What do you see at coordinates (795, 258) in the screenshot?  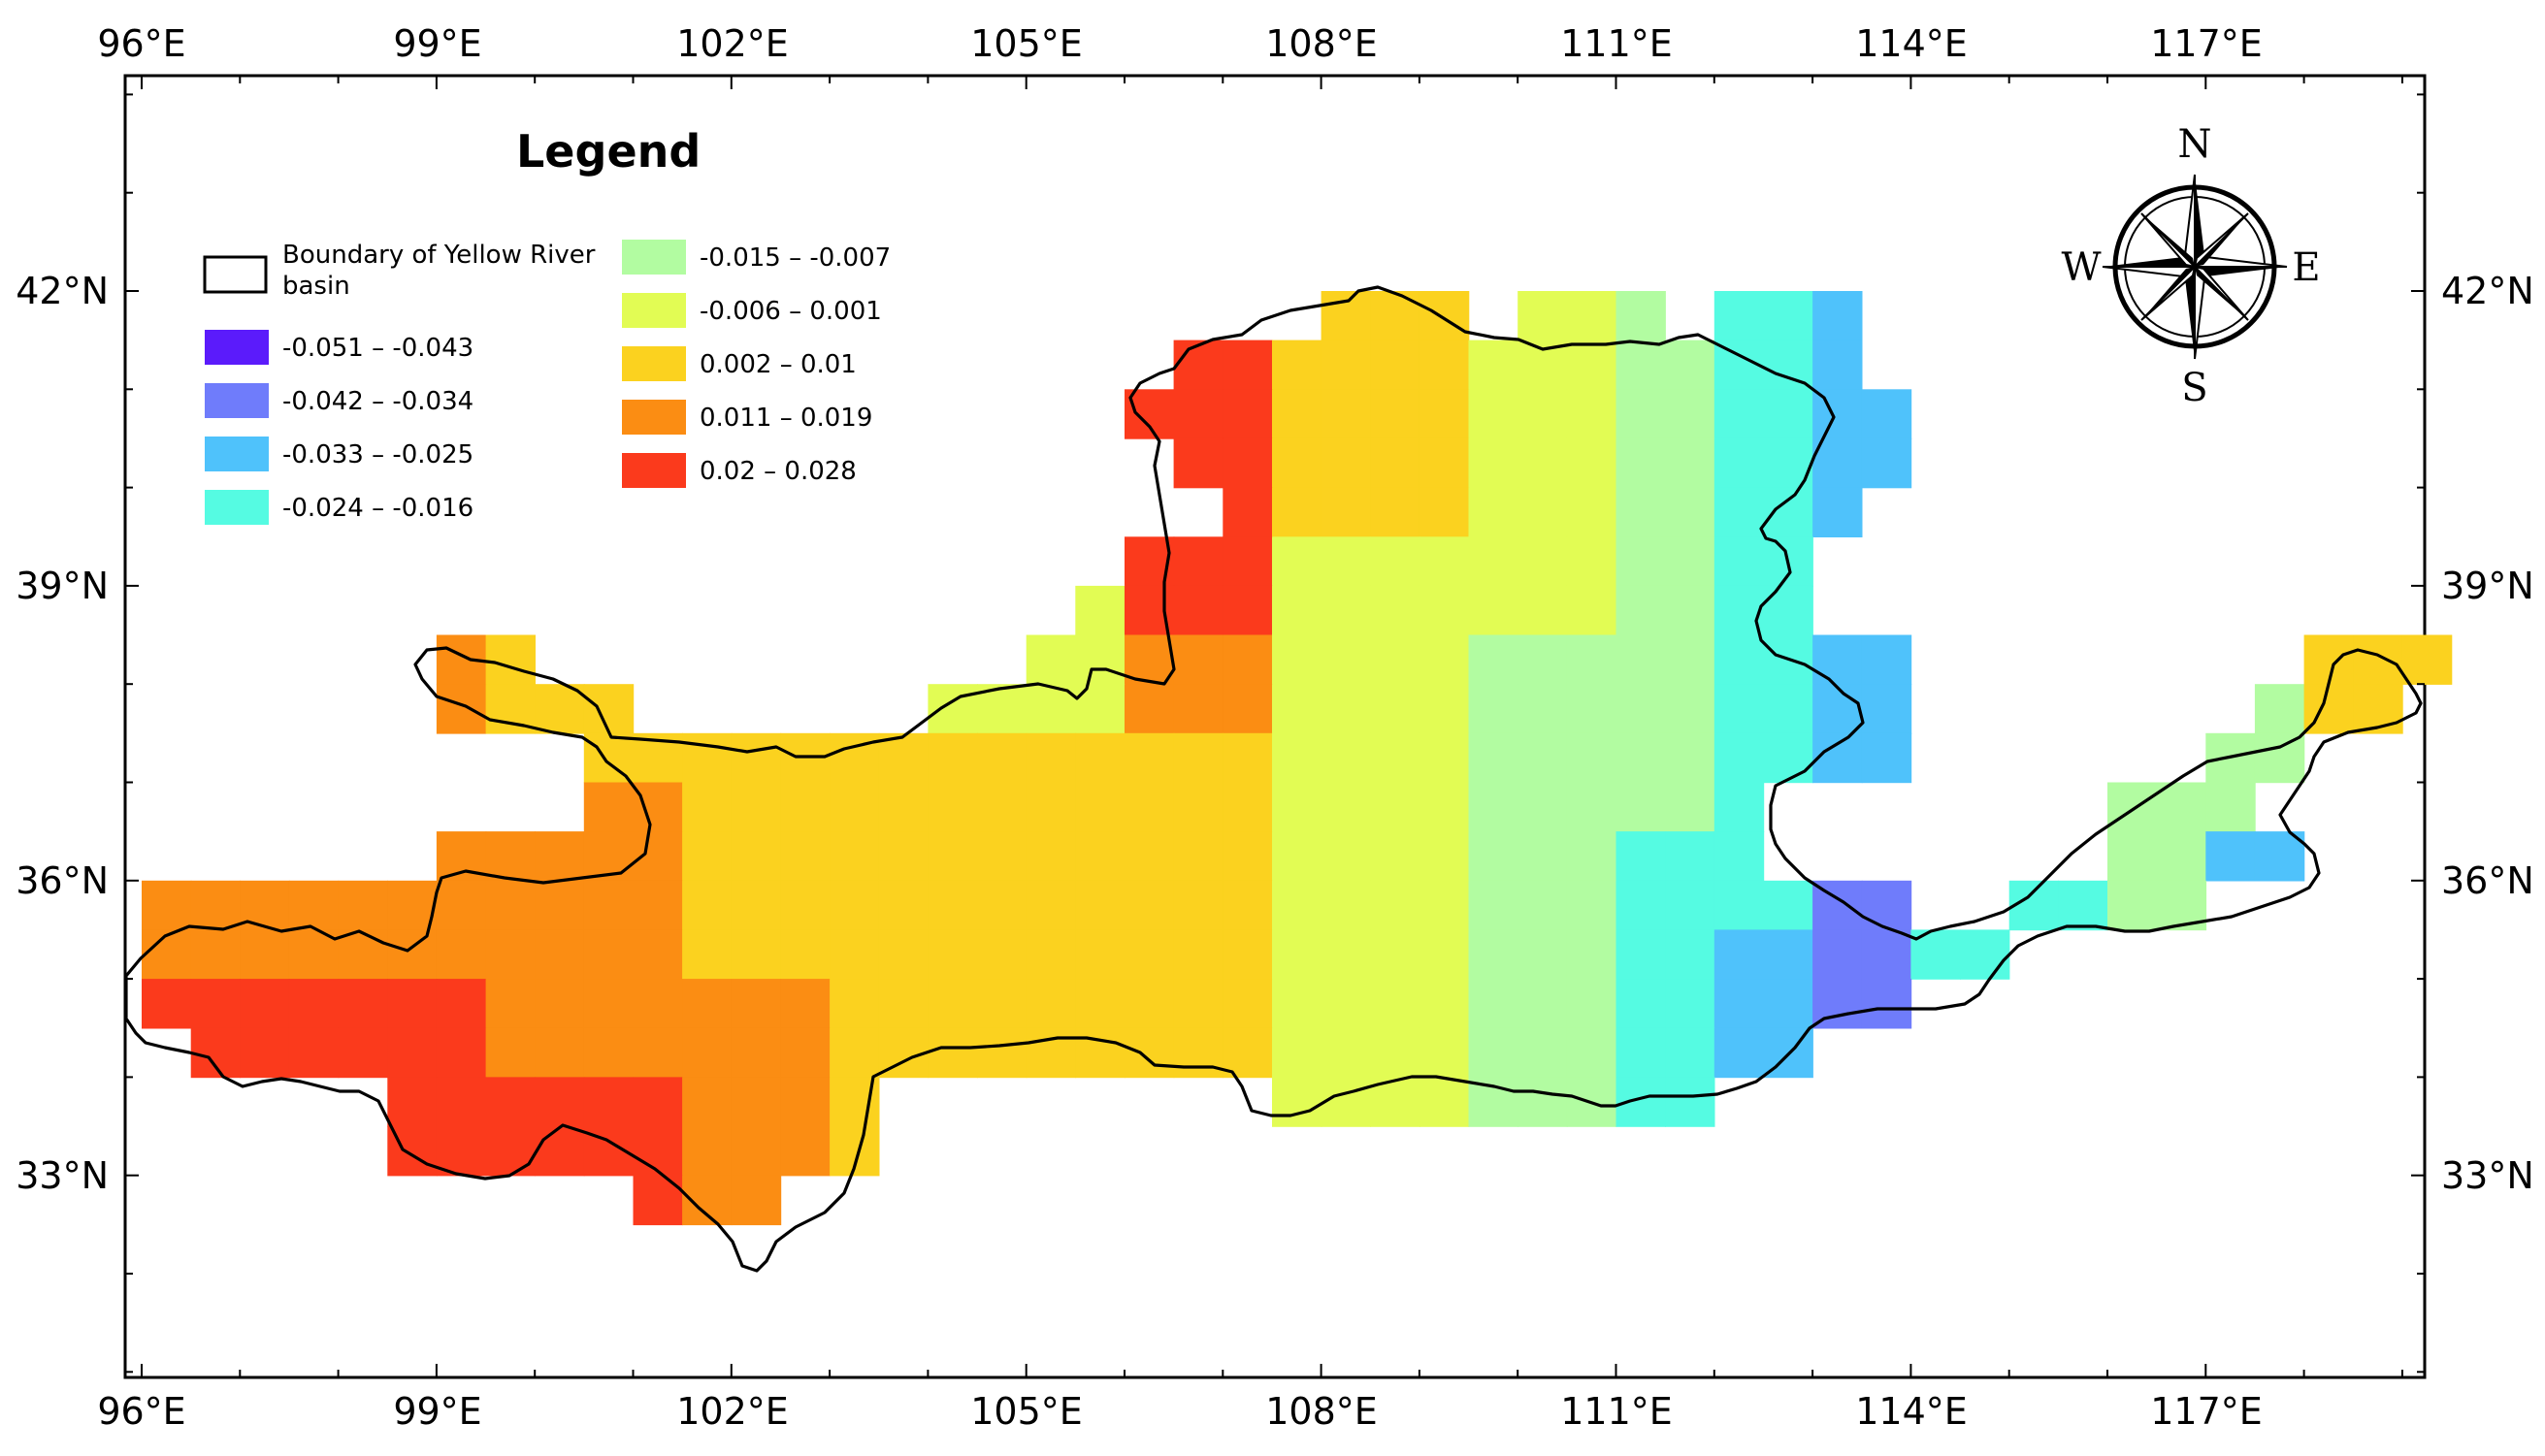 I see `legend-label: -0.015 – -0.007` at bounding box center [795, 258].